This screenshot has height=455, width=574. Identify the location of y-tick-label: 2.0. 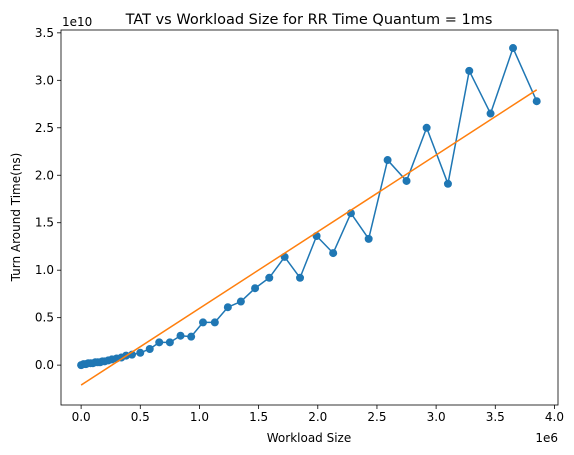
(44, 175).